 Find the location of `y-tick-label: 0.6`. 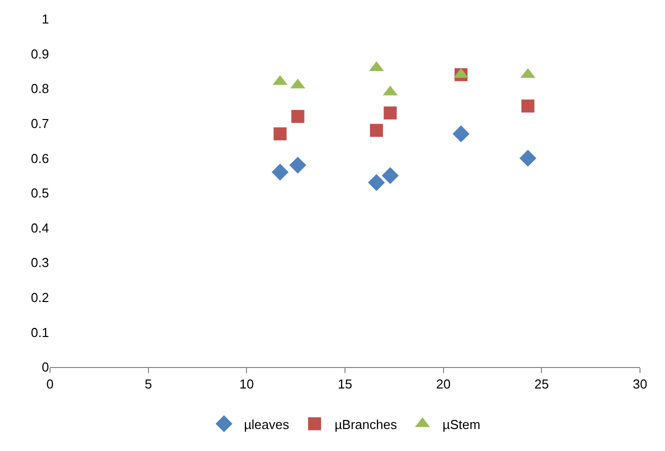

y-tick-label: 0.6 is located at coordinates (39, 158).